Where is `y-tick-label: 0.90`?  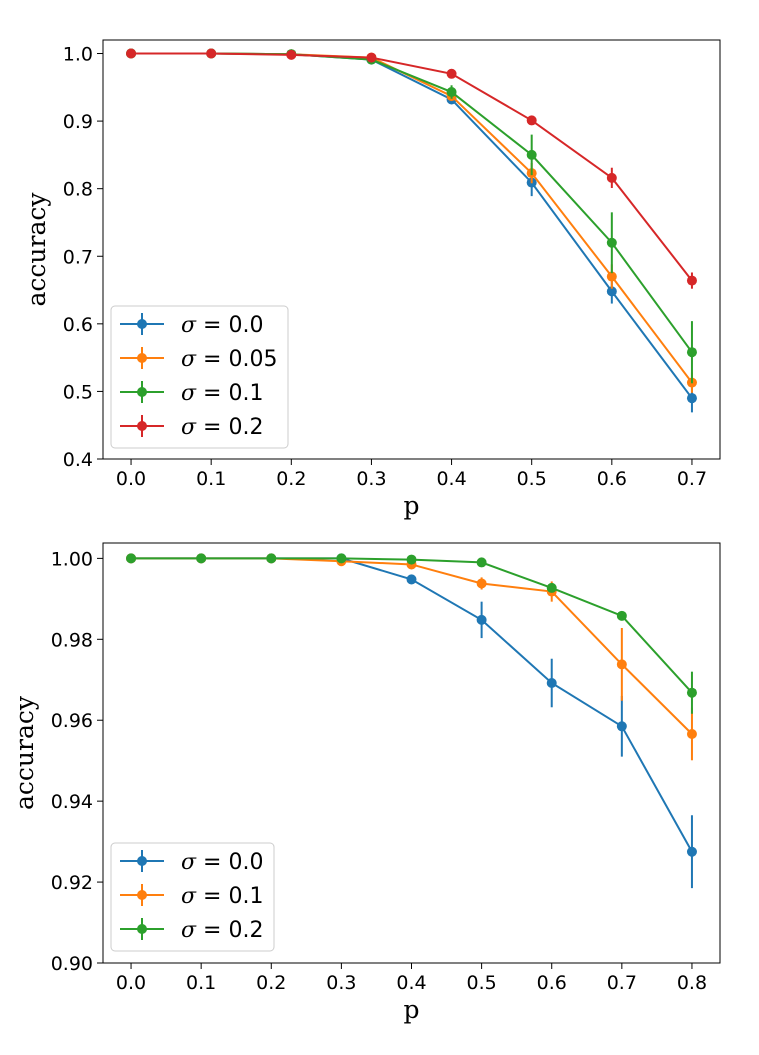
y-tick-label: 0.90 is located at coordinates (72, 964).